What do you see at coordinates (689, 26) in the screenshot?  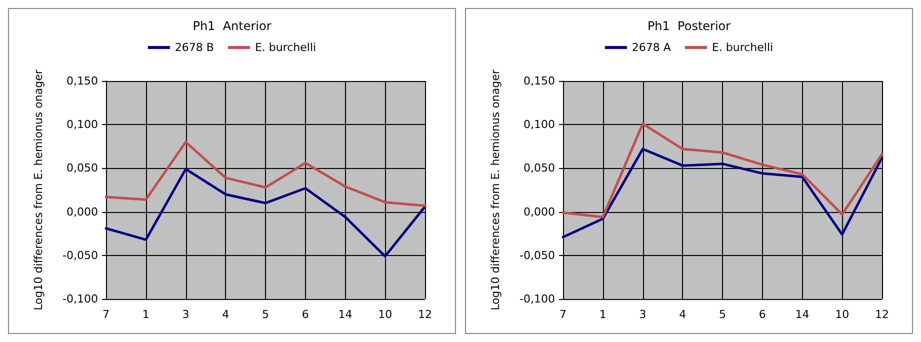 I see `chart-title: Ph1 Posterior` at bounding box center [689, 26].